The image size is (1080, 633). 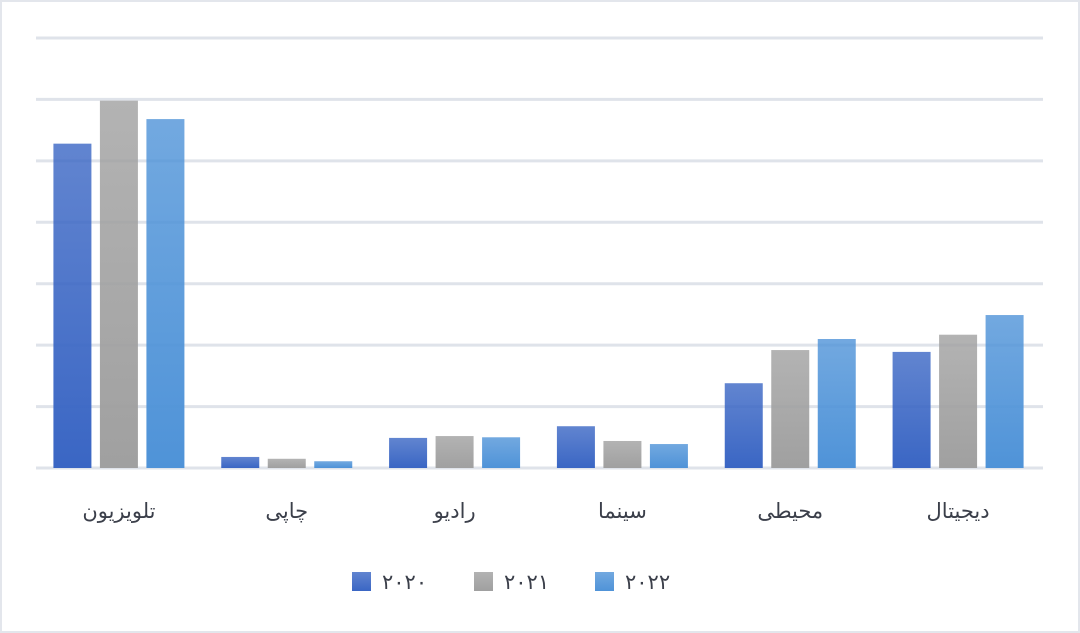 What do you see at coordinates (575, 447) in the screenshot?
I see `bar-۲۰۲۰-سینما` at bounding box center [575, 447].